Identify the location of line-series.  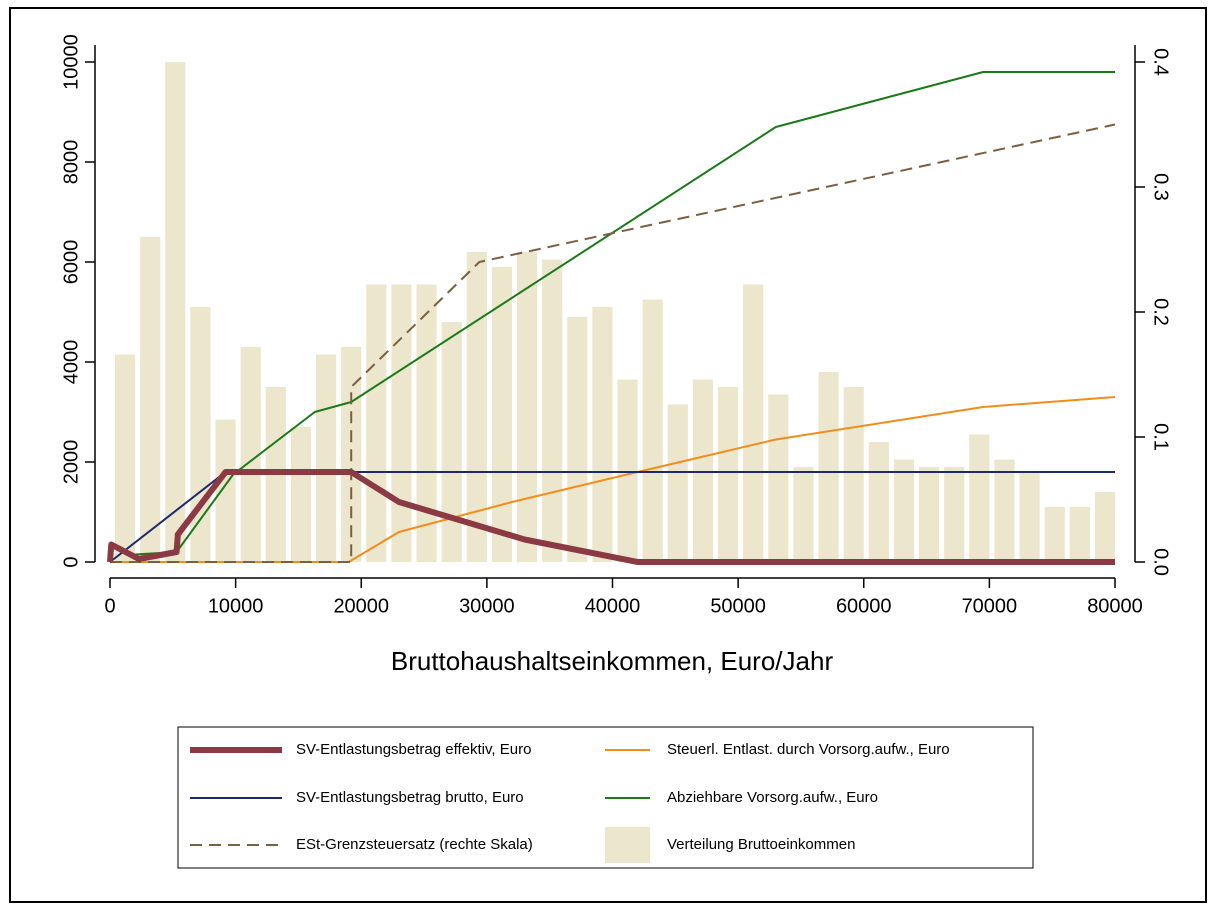
(611, 517).